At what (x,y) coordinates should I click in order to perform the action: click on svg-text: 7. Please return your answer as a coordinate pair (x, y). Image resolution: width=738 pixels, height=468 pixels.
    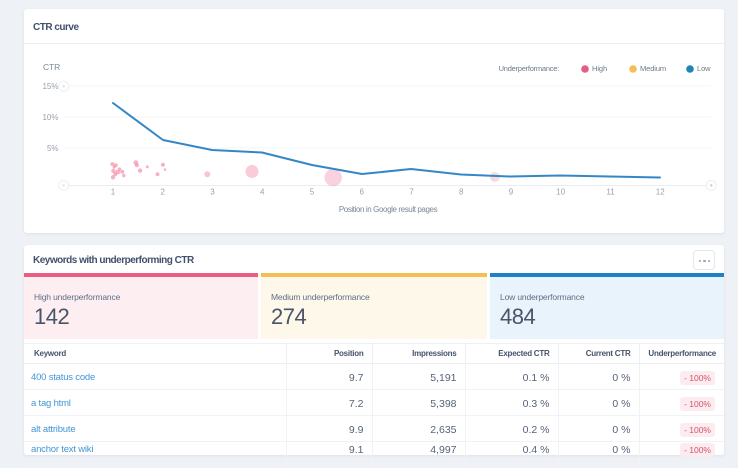
    Looking at the image, I should click on (411, 192).